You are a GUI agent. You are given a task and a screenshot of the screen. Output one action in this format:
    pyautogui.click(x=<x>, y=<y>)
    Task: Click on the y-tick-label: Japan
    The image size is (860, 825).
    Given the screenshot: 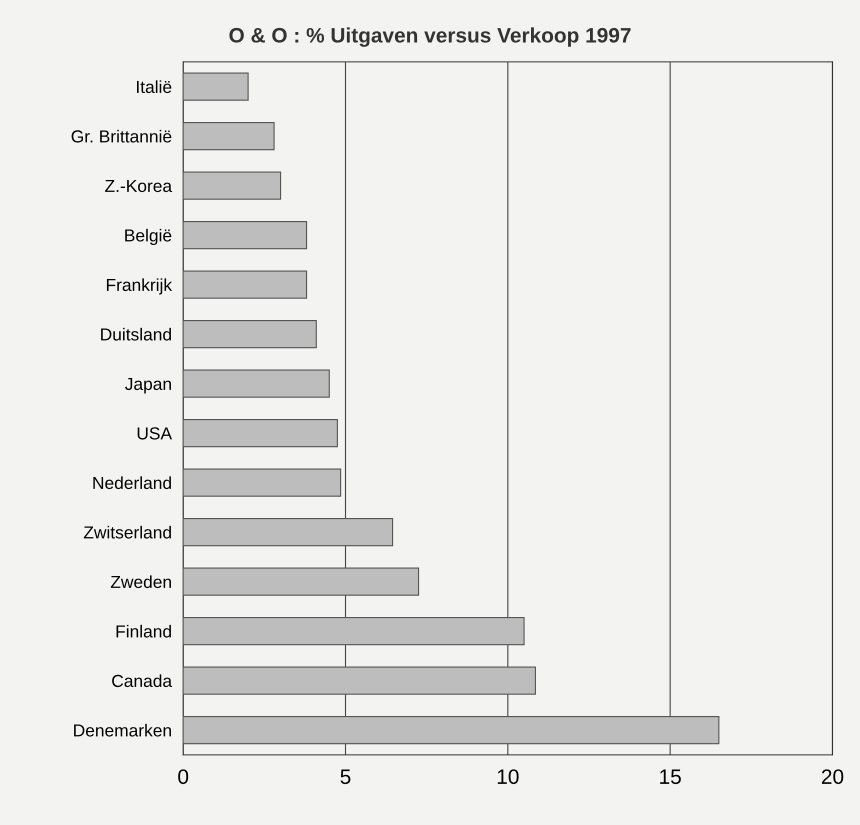 What is the action you would take?
    pyautogui.click(x=148, y=386)
    